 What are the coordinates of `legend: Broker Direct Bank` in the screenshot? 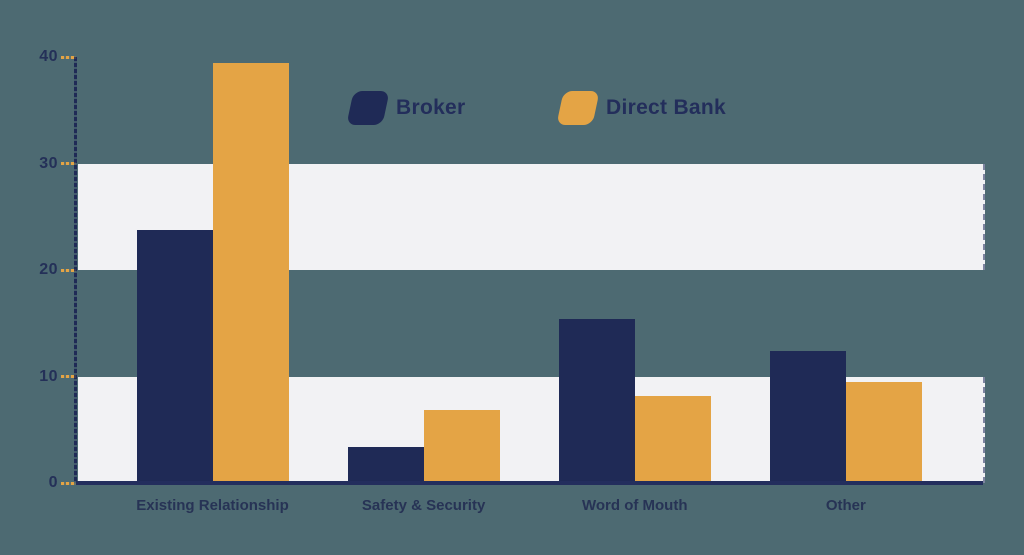 It's located at (512, 108).